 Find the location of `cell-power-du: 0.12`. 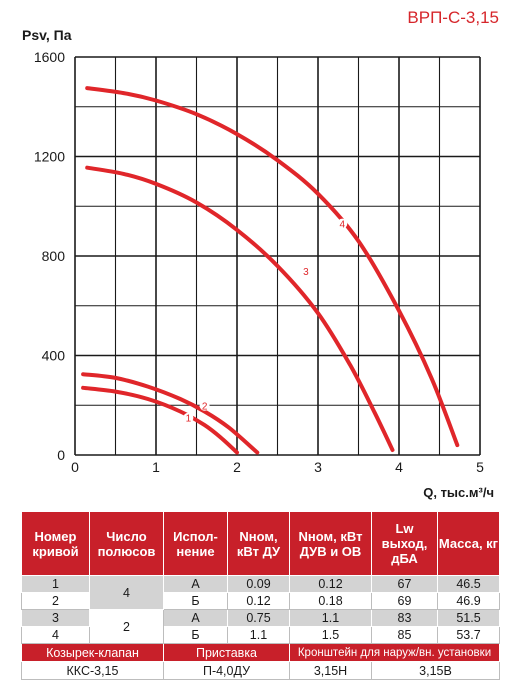

cell-power-du: 0.12 is located at coordinates (258, 601).